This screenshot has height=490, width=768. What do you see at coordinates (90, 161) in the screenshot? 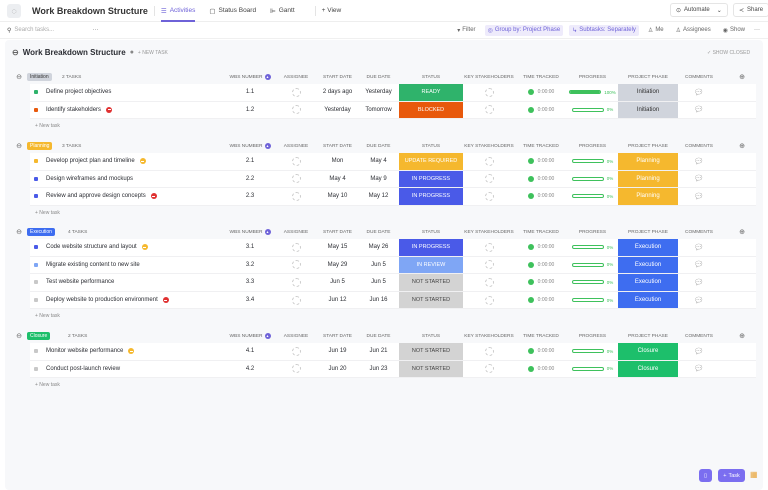
I see `task-name: Develop project plan and timeline` at bounding box center [90, 161].